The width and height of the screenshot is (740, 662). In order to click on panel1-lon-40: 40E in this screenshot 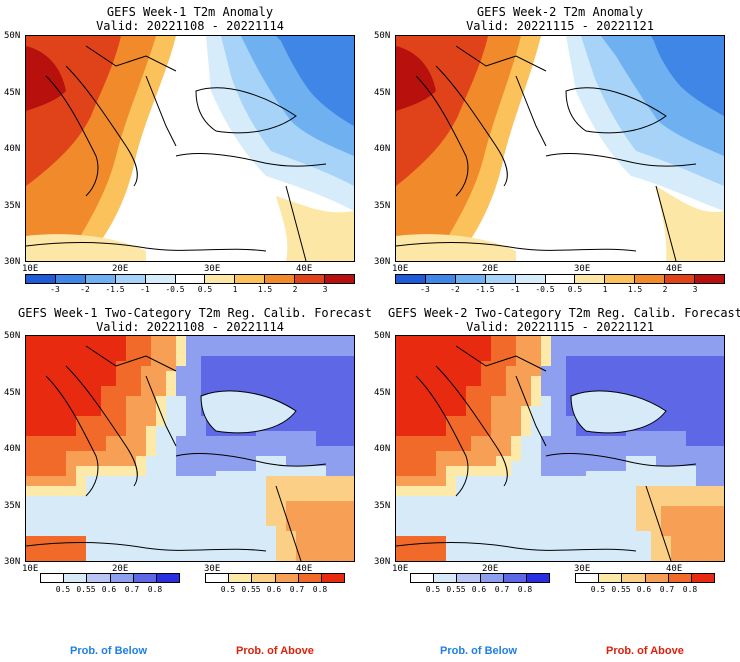, I will do `click(304, 269)`.